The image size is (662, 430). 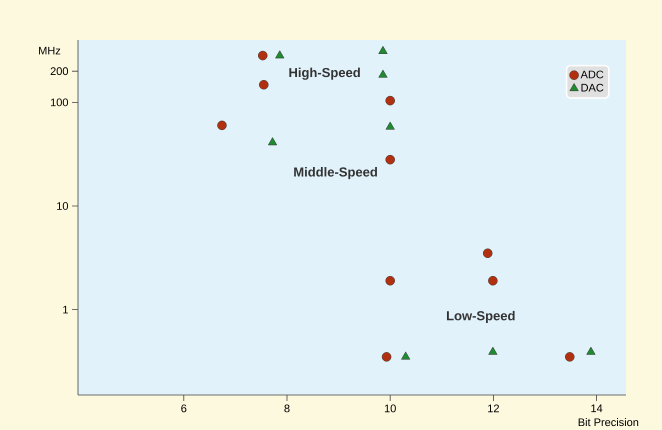 What do you see at coordinates (390, 408) in the screenshot?
I see `x-tick-label: 10` at bounding box center [390, 408].